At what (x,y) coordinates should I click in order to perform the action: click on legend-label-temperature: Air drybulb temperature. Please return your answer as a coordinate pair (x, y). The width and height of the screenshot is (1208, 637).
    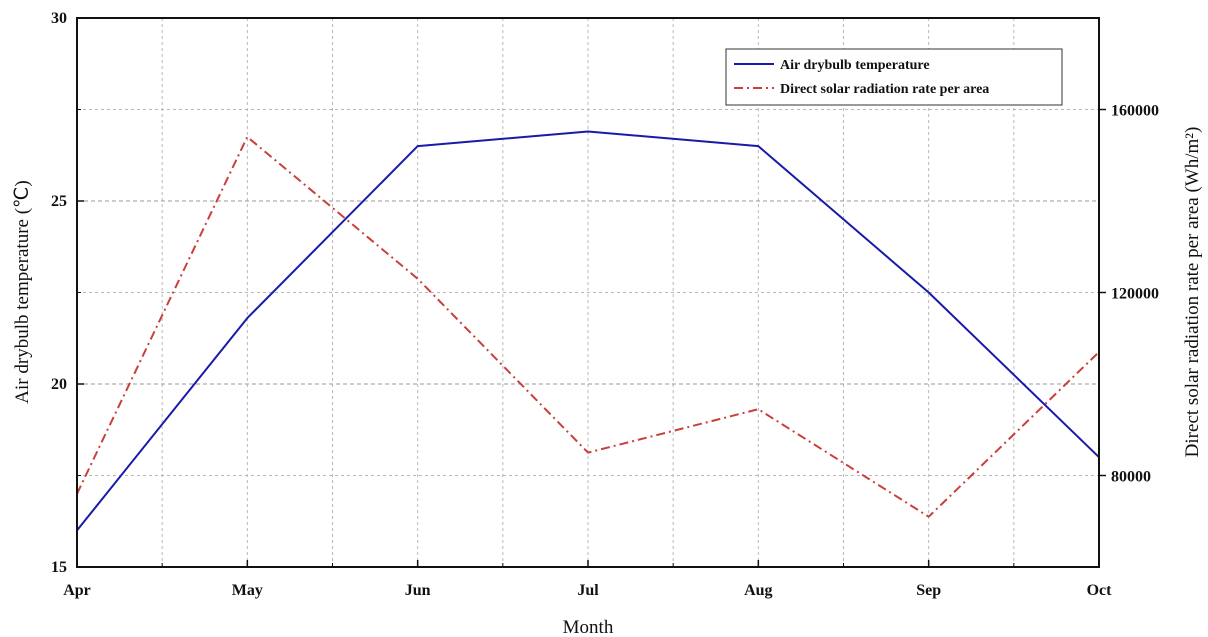
    Looking at the image, I should click on (855, 65).